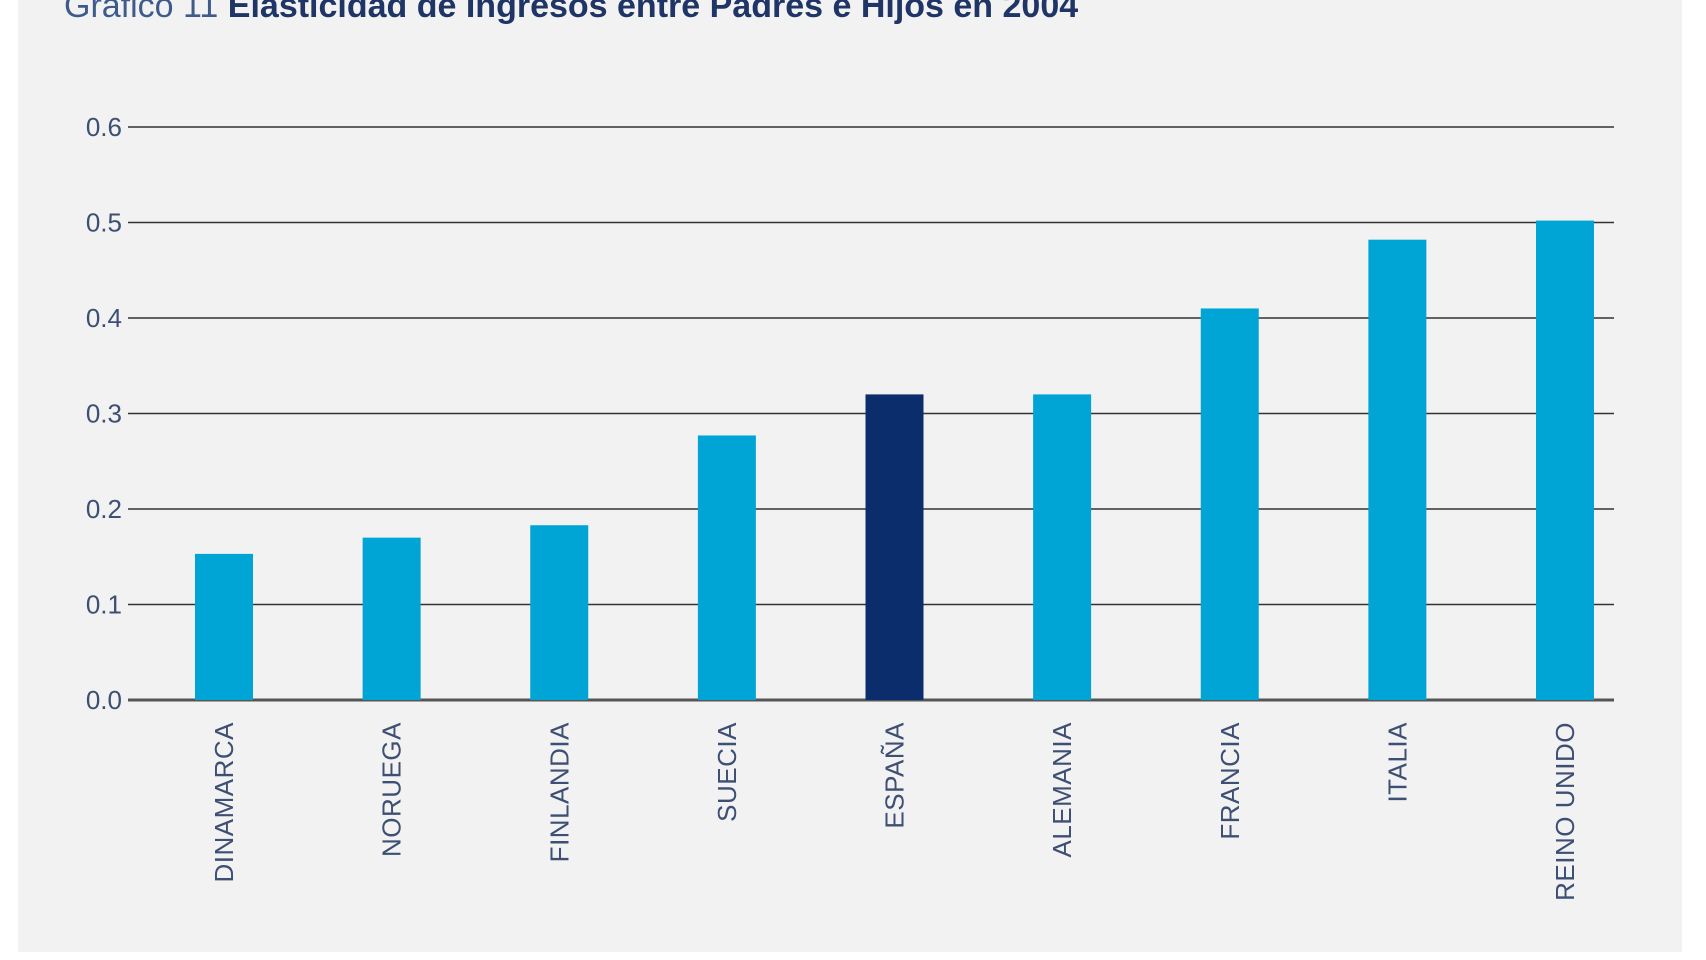  Describe the element at coordinates (104, 127) in the screenshot. I see `y-tick-label: 0.6` at that location.